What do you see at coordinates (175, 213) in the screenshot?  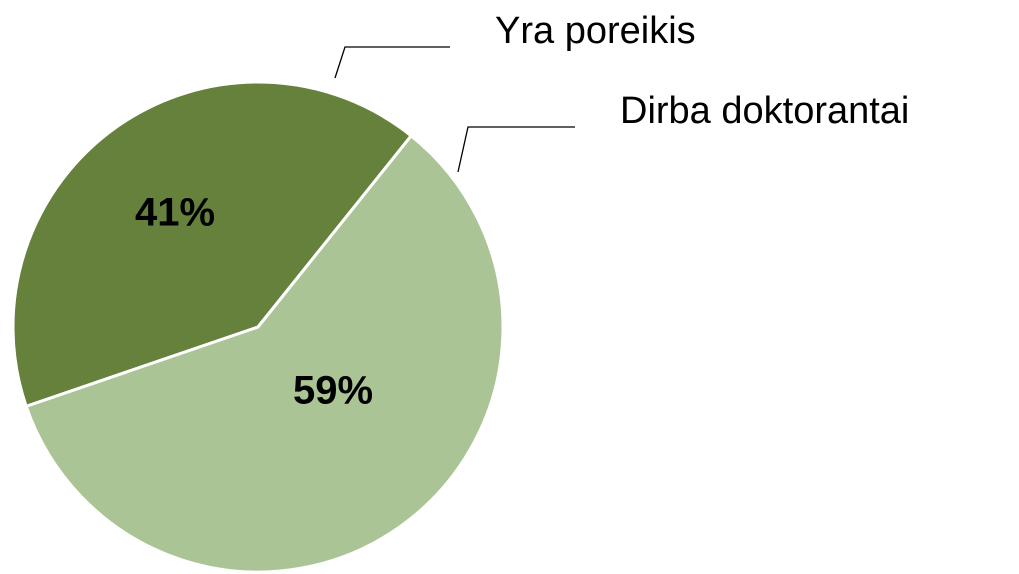 I see `data-label: 41%` at bounding box center [175, 213].